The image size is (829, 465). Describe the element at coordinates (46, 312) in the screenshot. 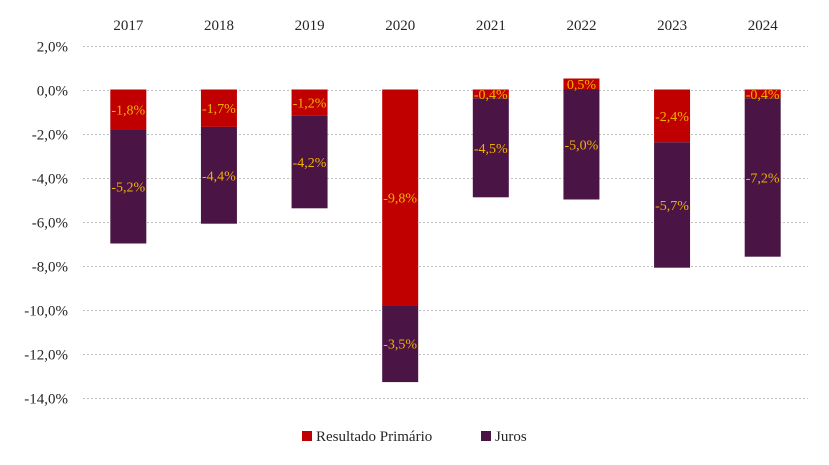

I see `y-tick-label: -10,0%` at that location.